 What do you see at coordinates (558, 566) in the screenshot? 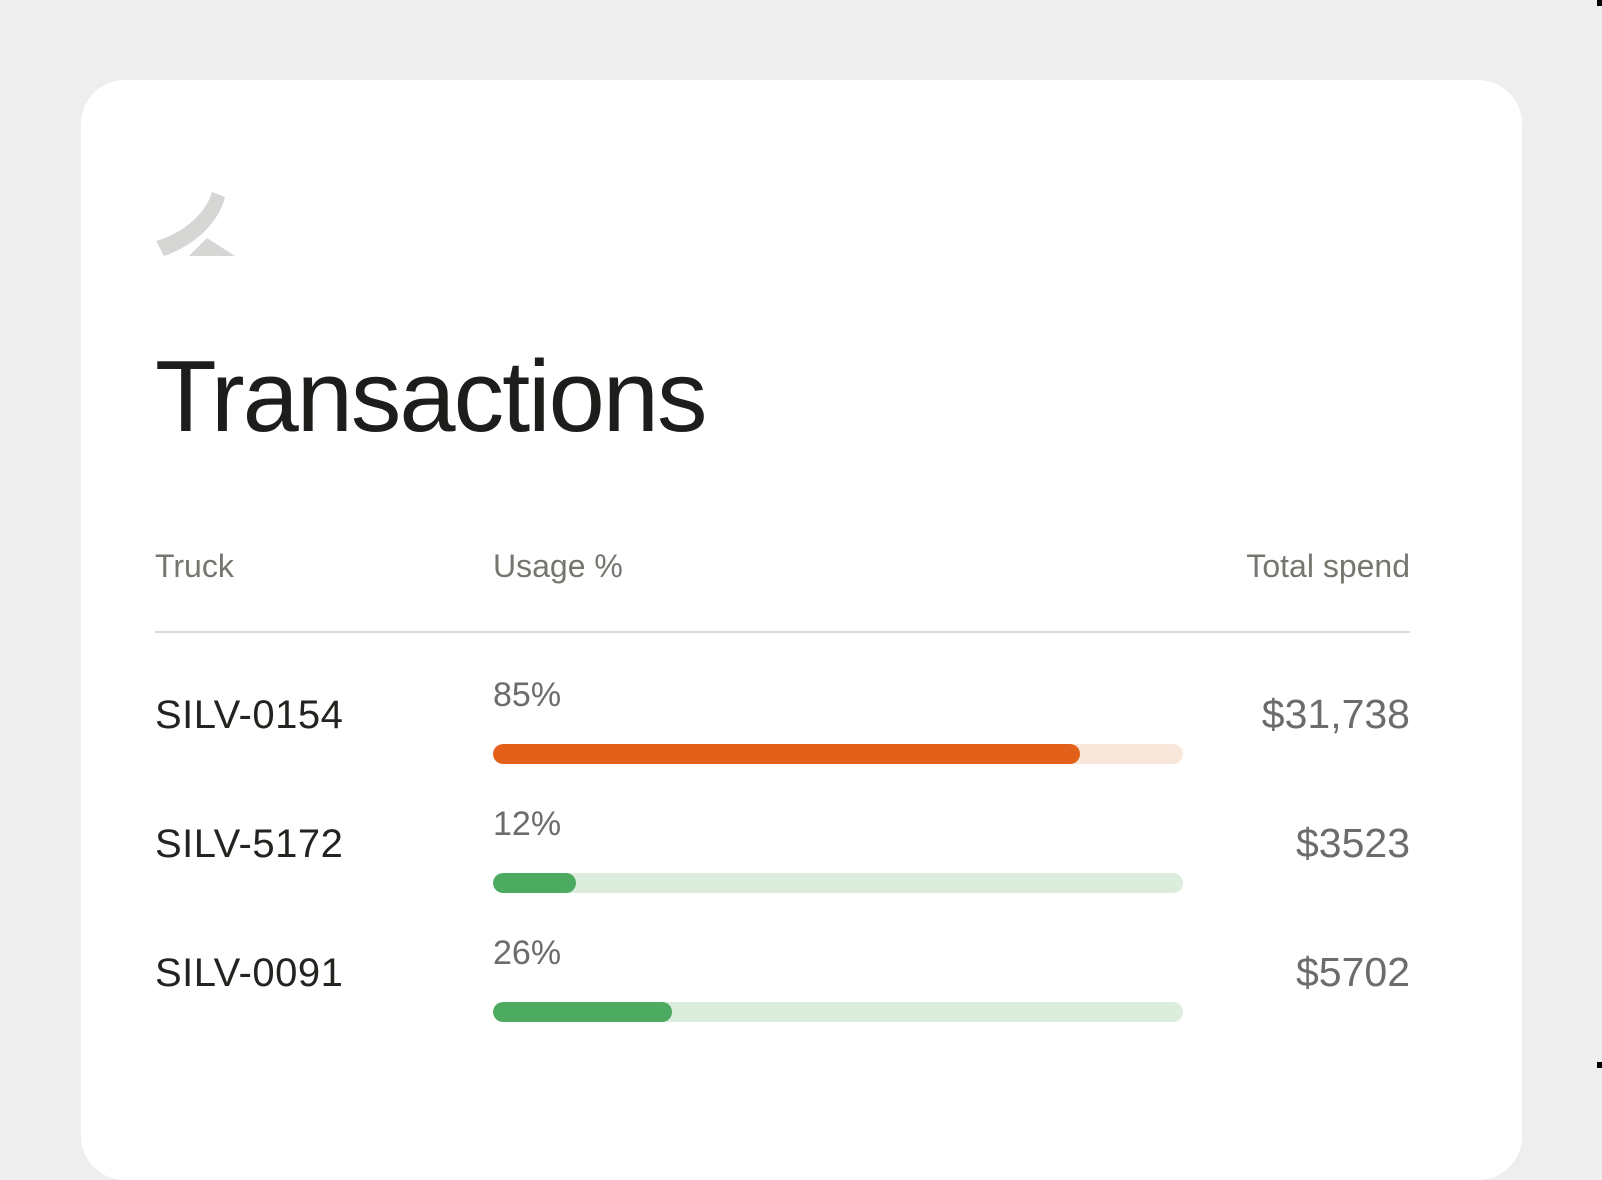
I see `column-header-usage: Usage %` at bounding box center [558, 566].